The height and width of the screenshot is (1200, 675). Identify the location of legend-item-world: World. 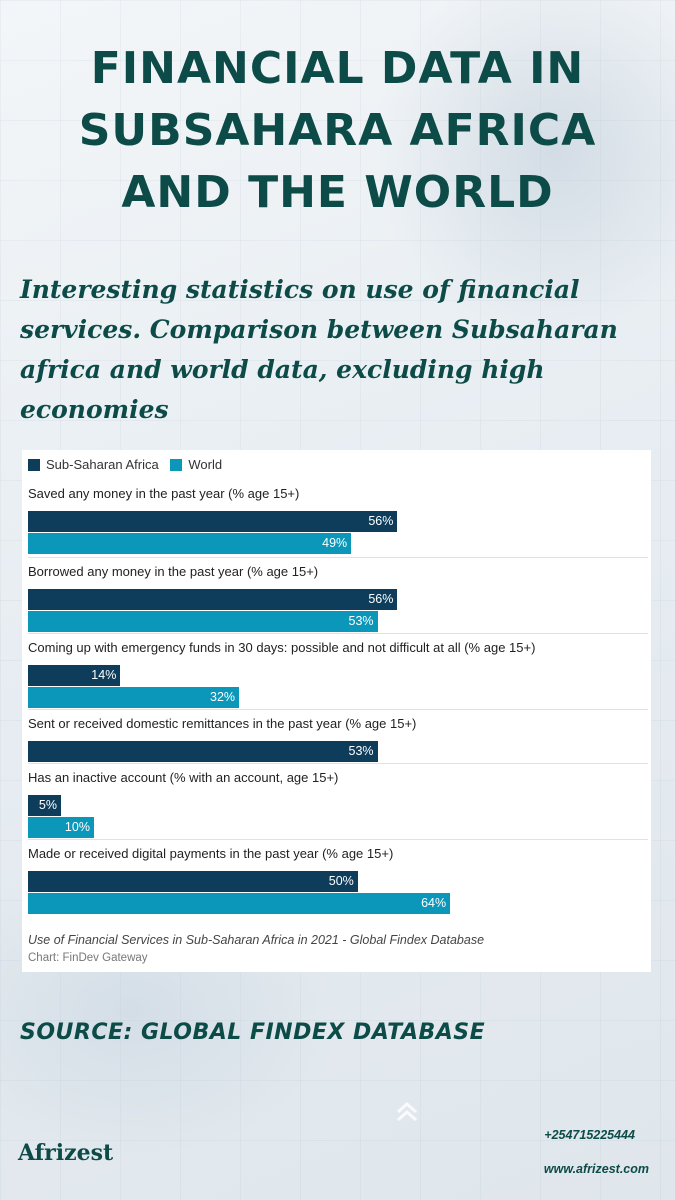
(196, 464).